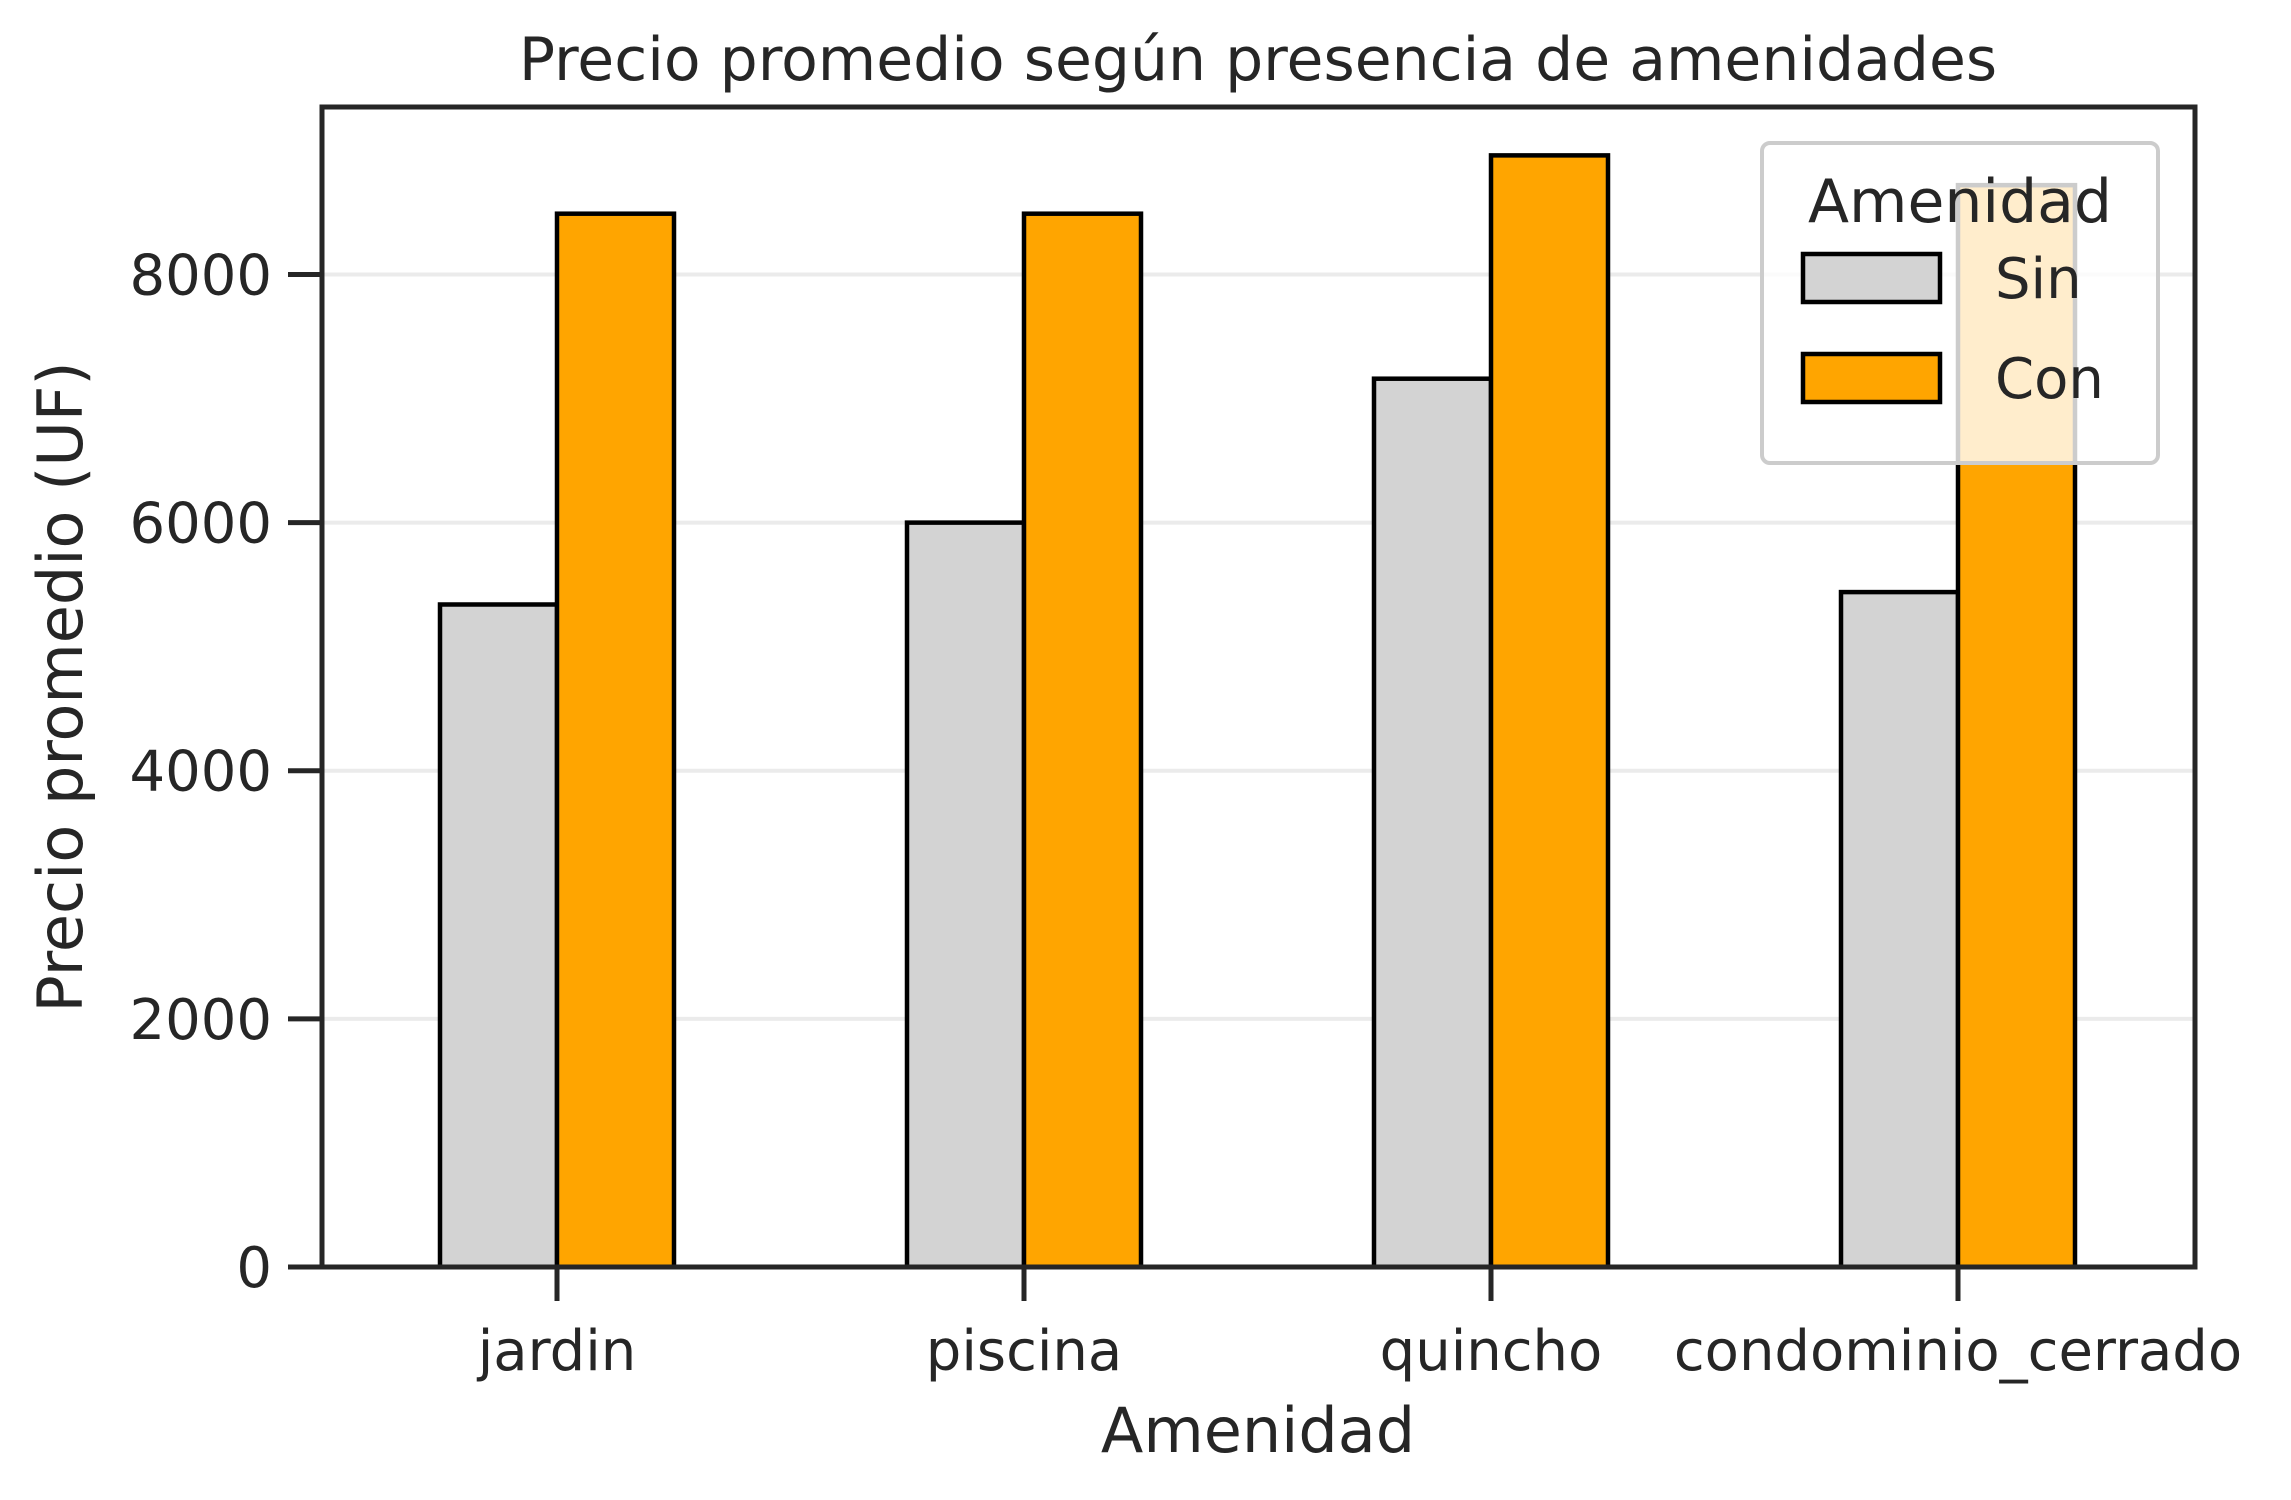 Image resolution: width=2291 pixels, height=1500 pixels. I want to click on x-tick-label: piscina, so click(1024, 1351).